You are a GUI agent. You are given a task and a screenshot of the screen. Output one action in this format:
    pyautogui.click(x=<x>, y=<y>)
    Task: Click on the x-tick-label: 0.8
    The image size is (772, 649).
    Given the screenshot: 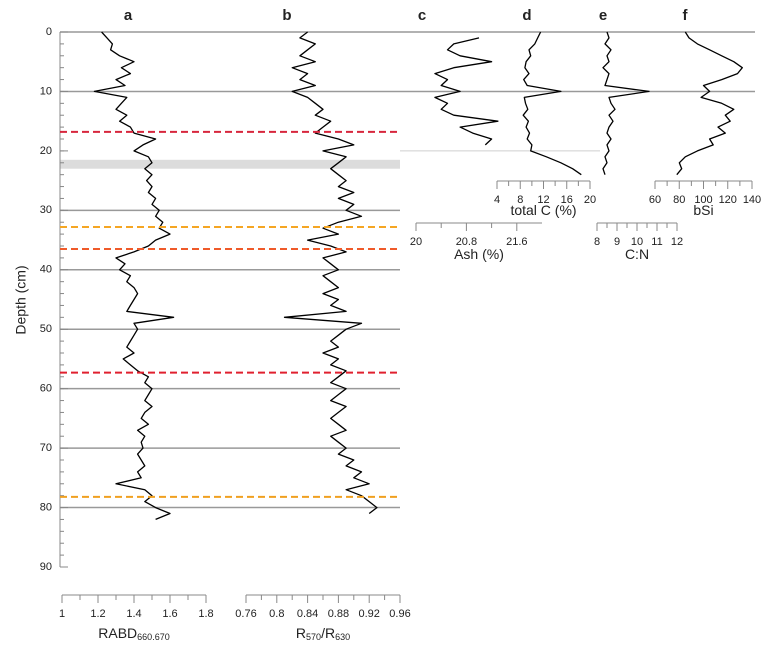 What is the action you would take?
    pyautogui.click(x=276, y=614)
    